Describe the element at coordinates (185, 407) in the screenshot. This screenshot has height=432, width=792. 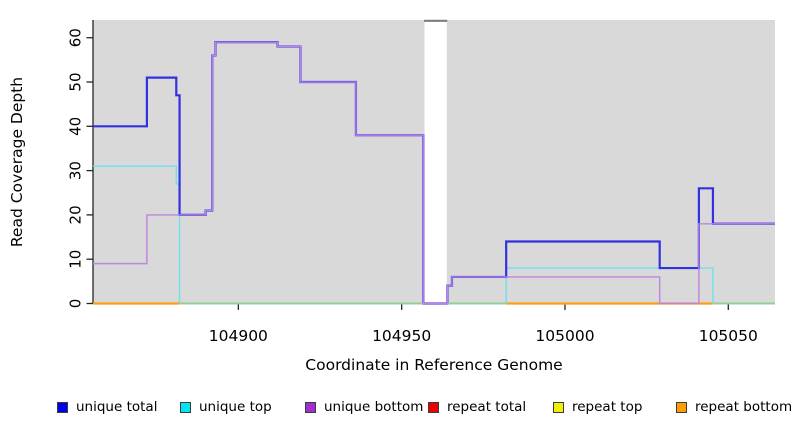
I see `legend-swatch-unique-top` at that location.